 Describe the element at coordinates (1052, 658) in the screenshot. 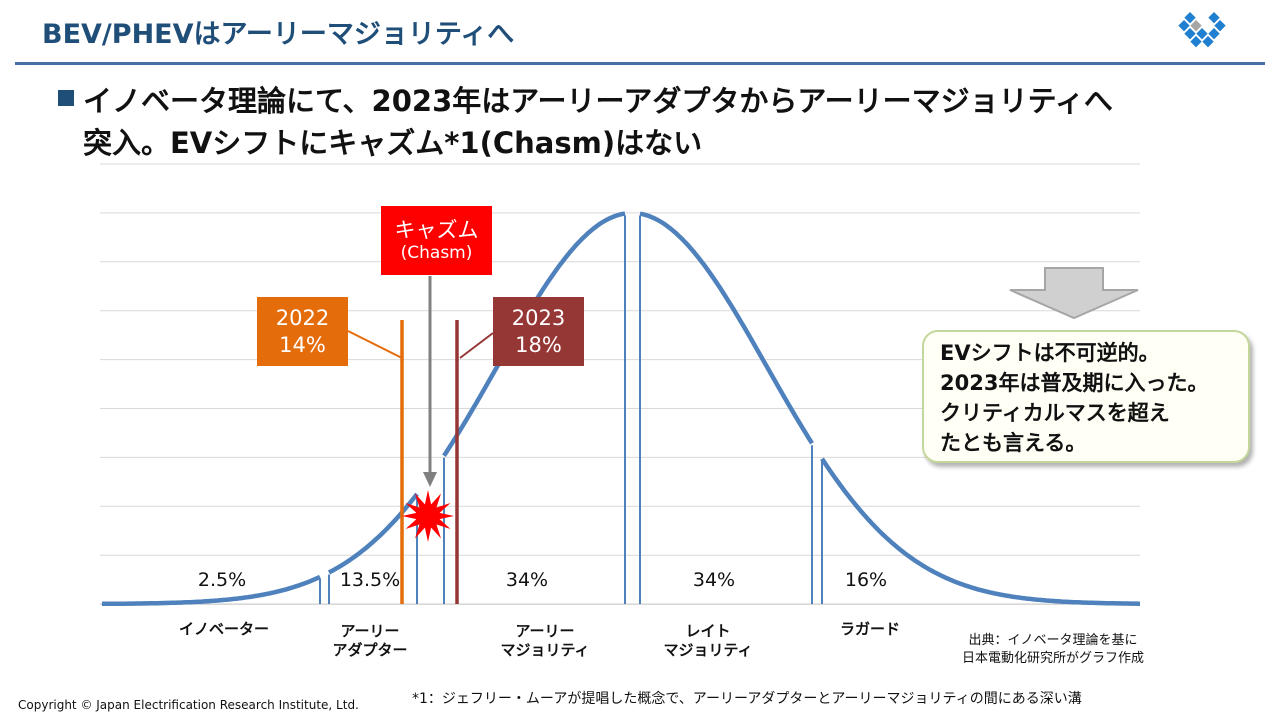

I see `source-line: 日本電動化研究所がグラフ作成` at that location.